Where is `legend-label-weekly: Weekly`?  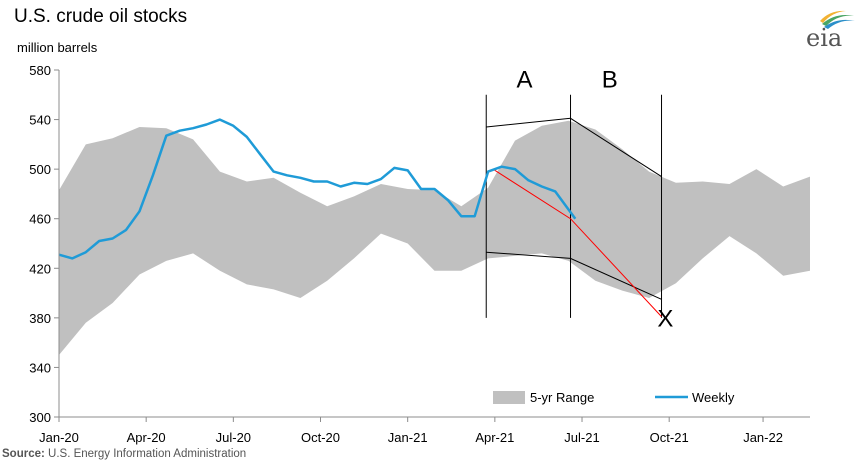 legend-label-weekly: Weekly is located at coordinates (713, 397).